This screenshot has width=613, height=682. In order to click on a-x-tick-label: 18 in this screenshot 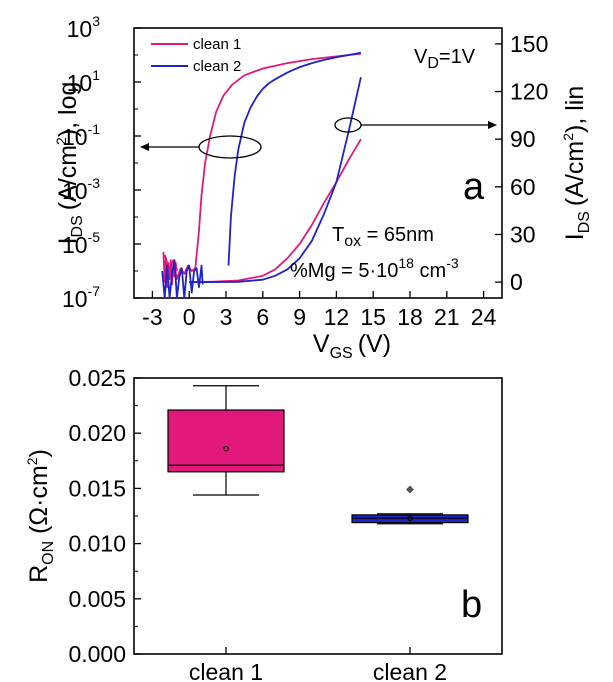, I will do `click(410, 317)`.